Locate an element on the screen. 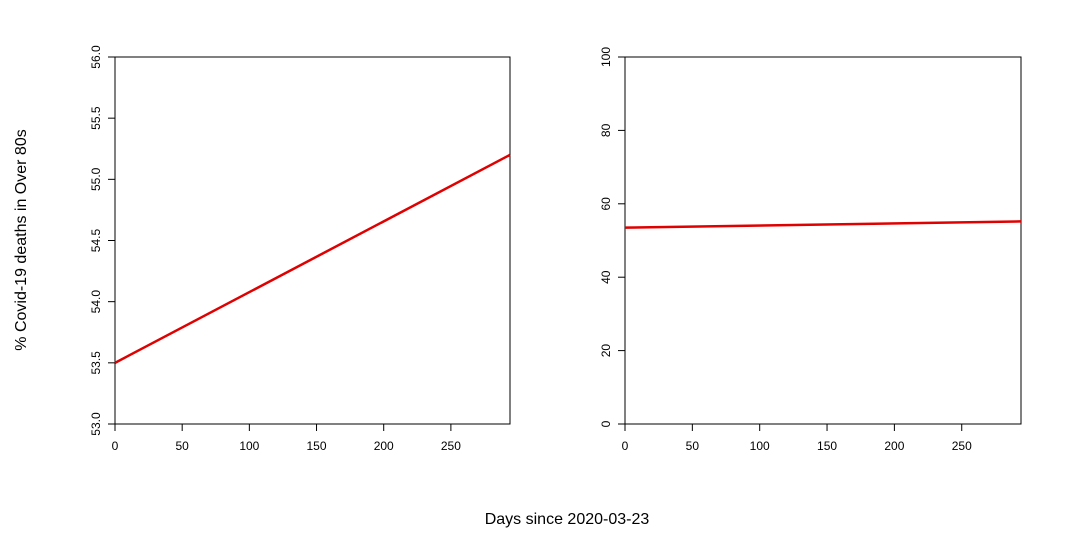 The width and height of the screenshot is (1080, 540). y-tick-label: 54.0 is located at coordinates (96, 302).